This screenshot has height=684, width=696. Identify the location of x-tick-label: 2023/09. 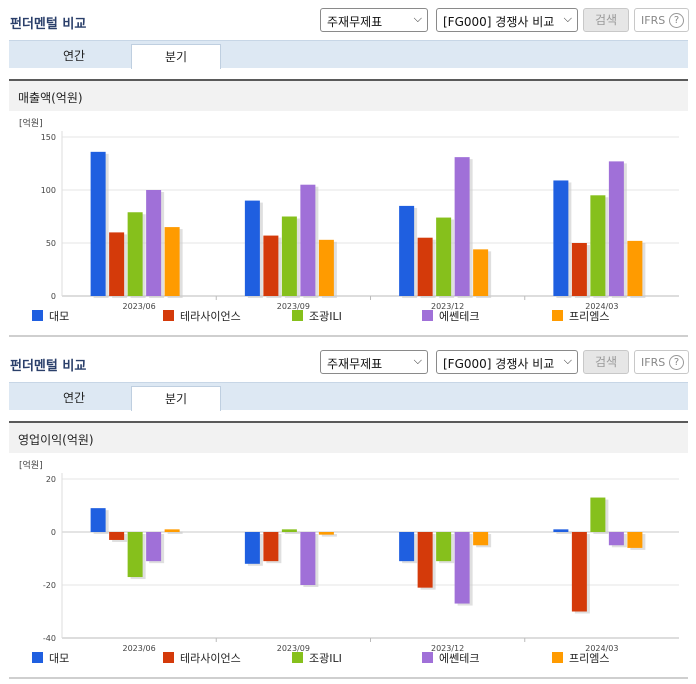
(293, 648).